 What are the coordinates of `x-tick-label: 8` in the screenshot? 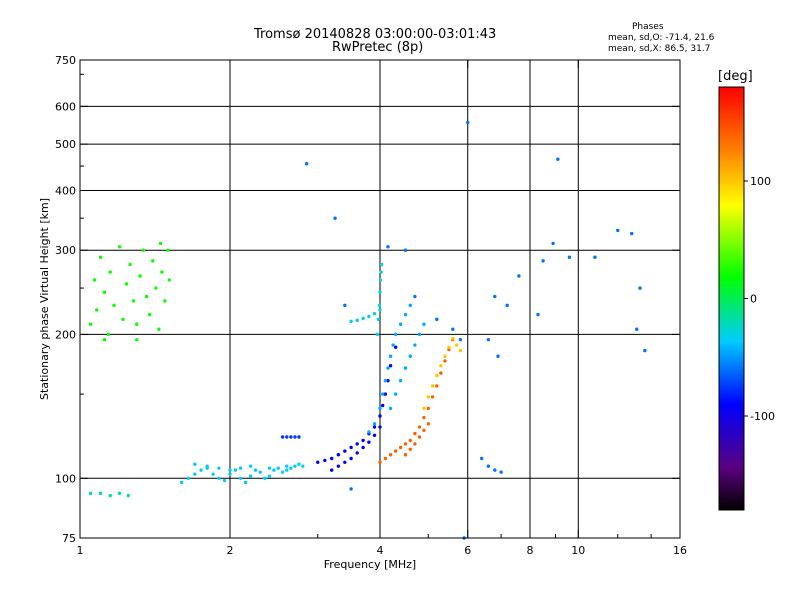 It's located at (530, 550).